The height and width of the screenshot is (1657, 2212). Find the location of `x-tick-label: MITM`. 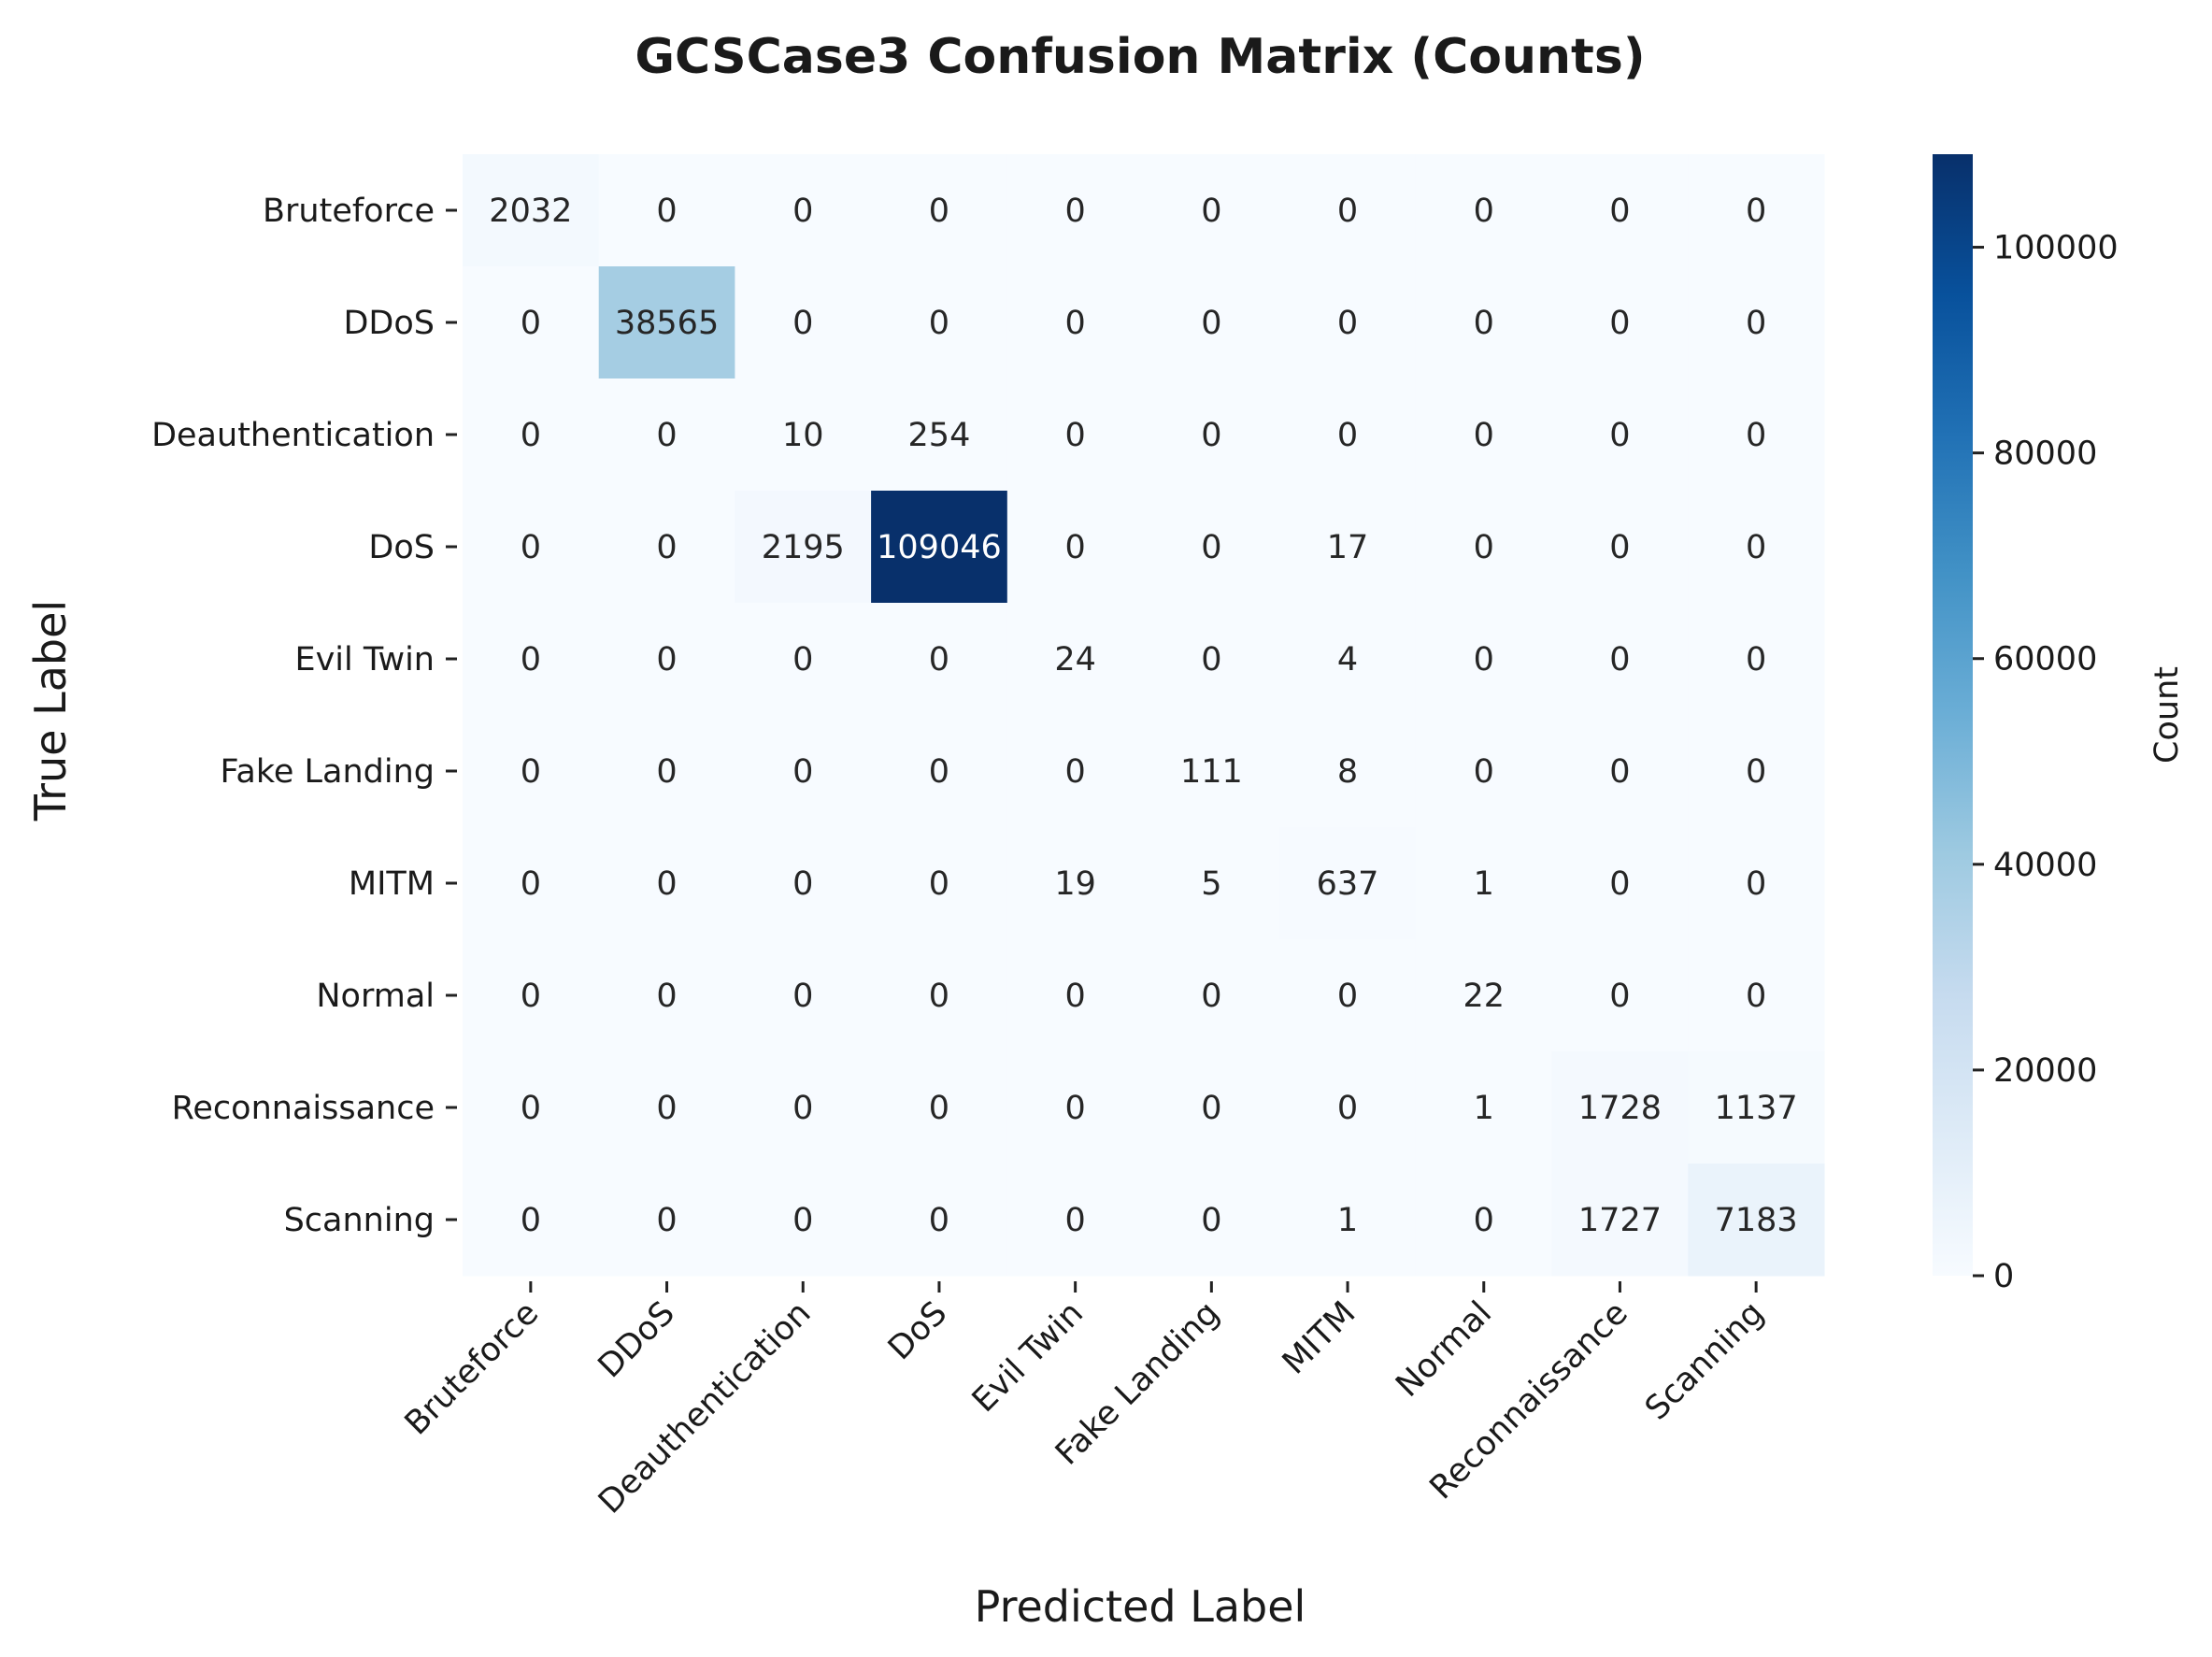

x-tick-label: MITM is located at coordinates (1319, 1338).